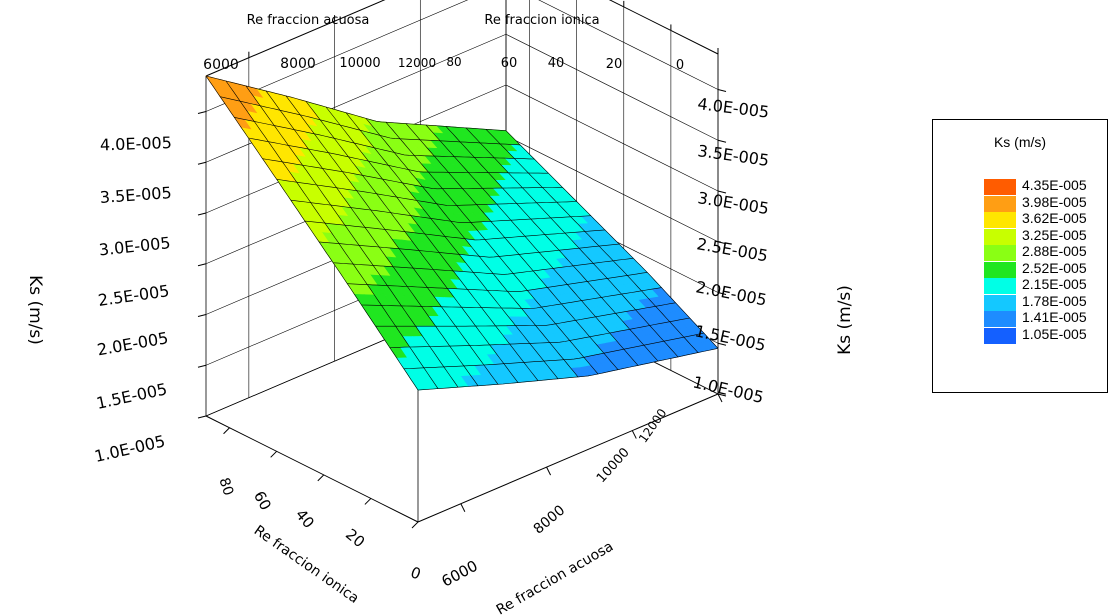 This screenshot has width=1117, height=616. Describe the element at coordinates (136, 143) in the screenshot. I see `z-left-tick-label: 4.0E-005` at that location.